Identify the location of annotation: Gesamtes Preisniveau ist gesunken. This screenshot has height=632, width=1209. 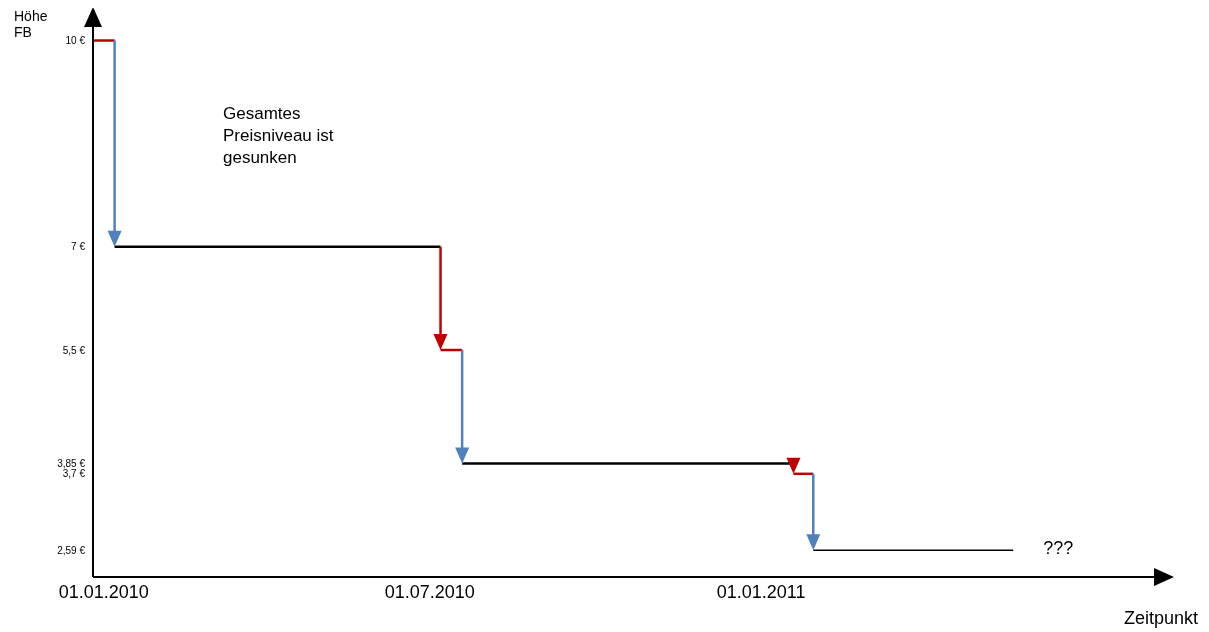
(279, 136).